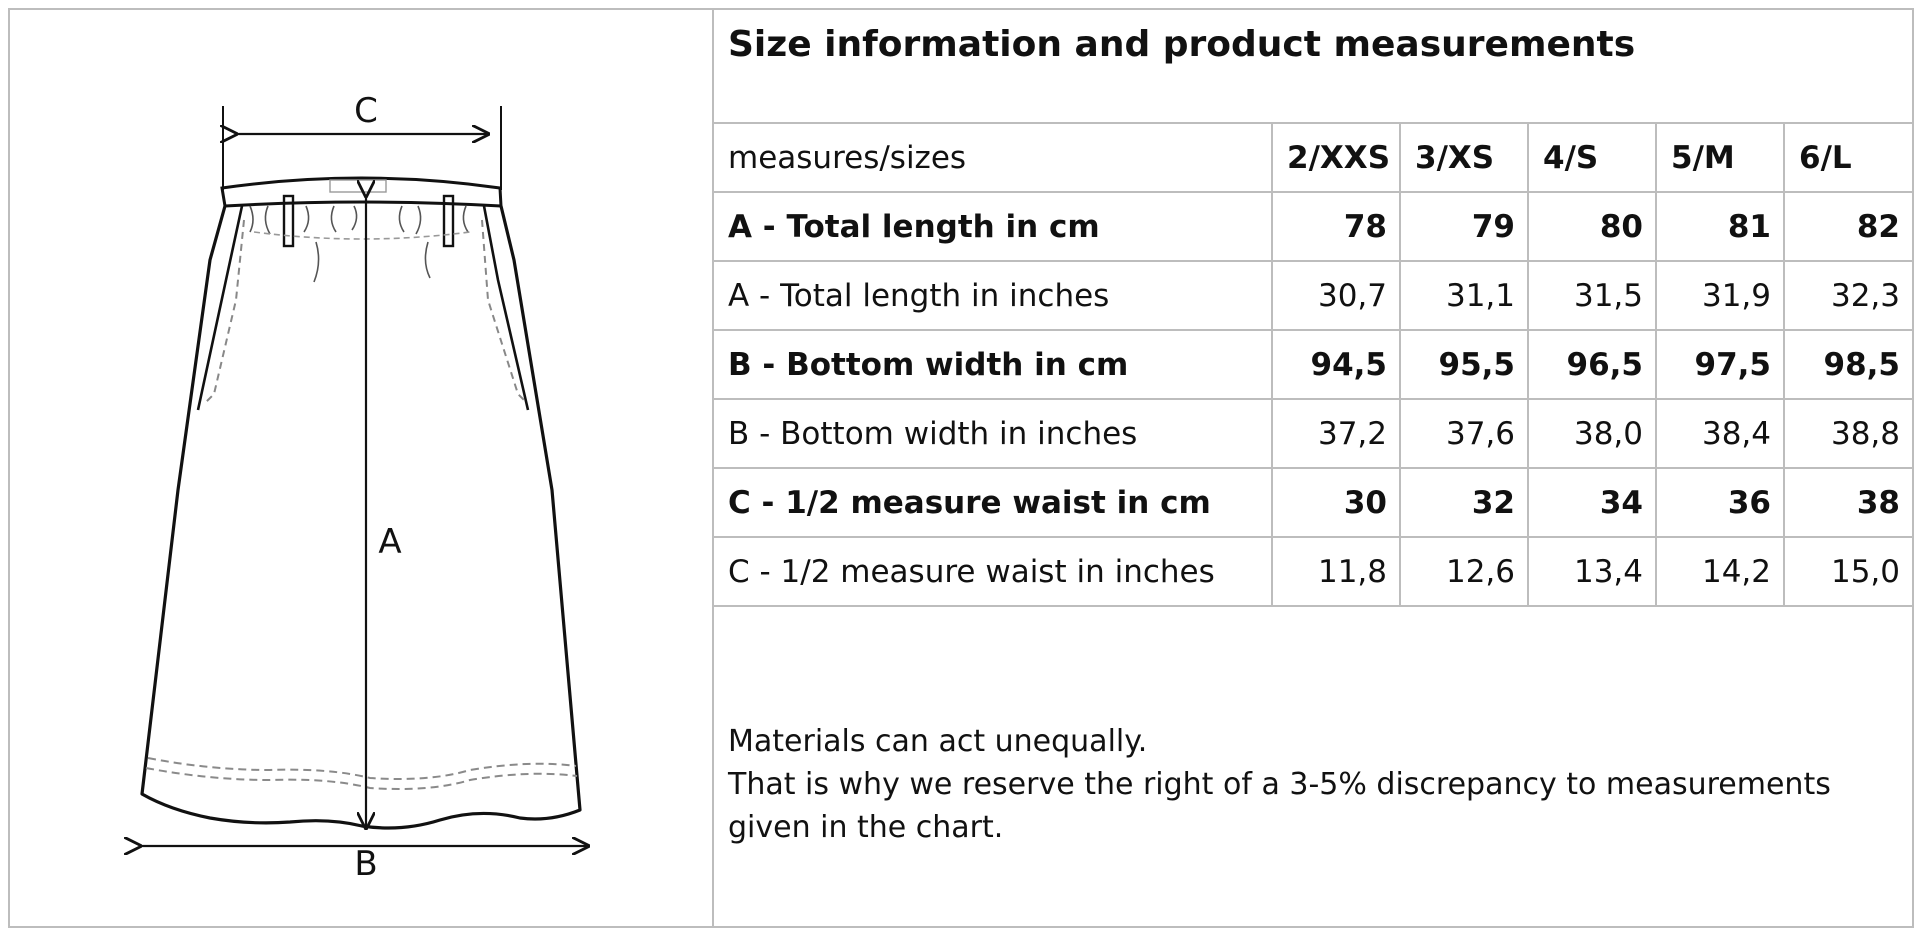 The image size is (1920, 937). What do you see at coordinates (1335, 226) in the screenshot?
I see `table-cell: 78` at bounding box center [1335, 226].